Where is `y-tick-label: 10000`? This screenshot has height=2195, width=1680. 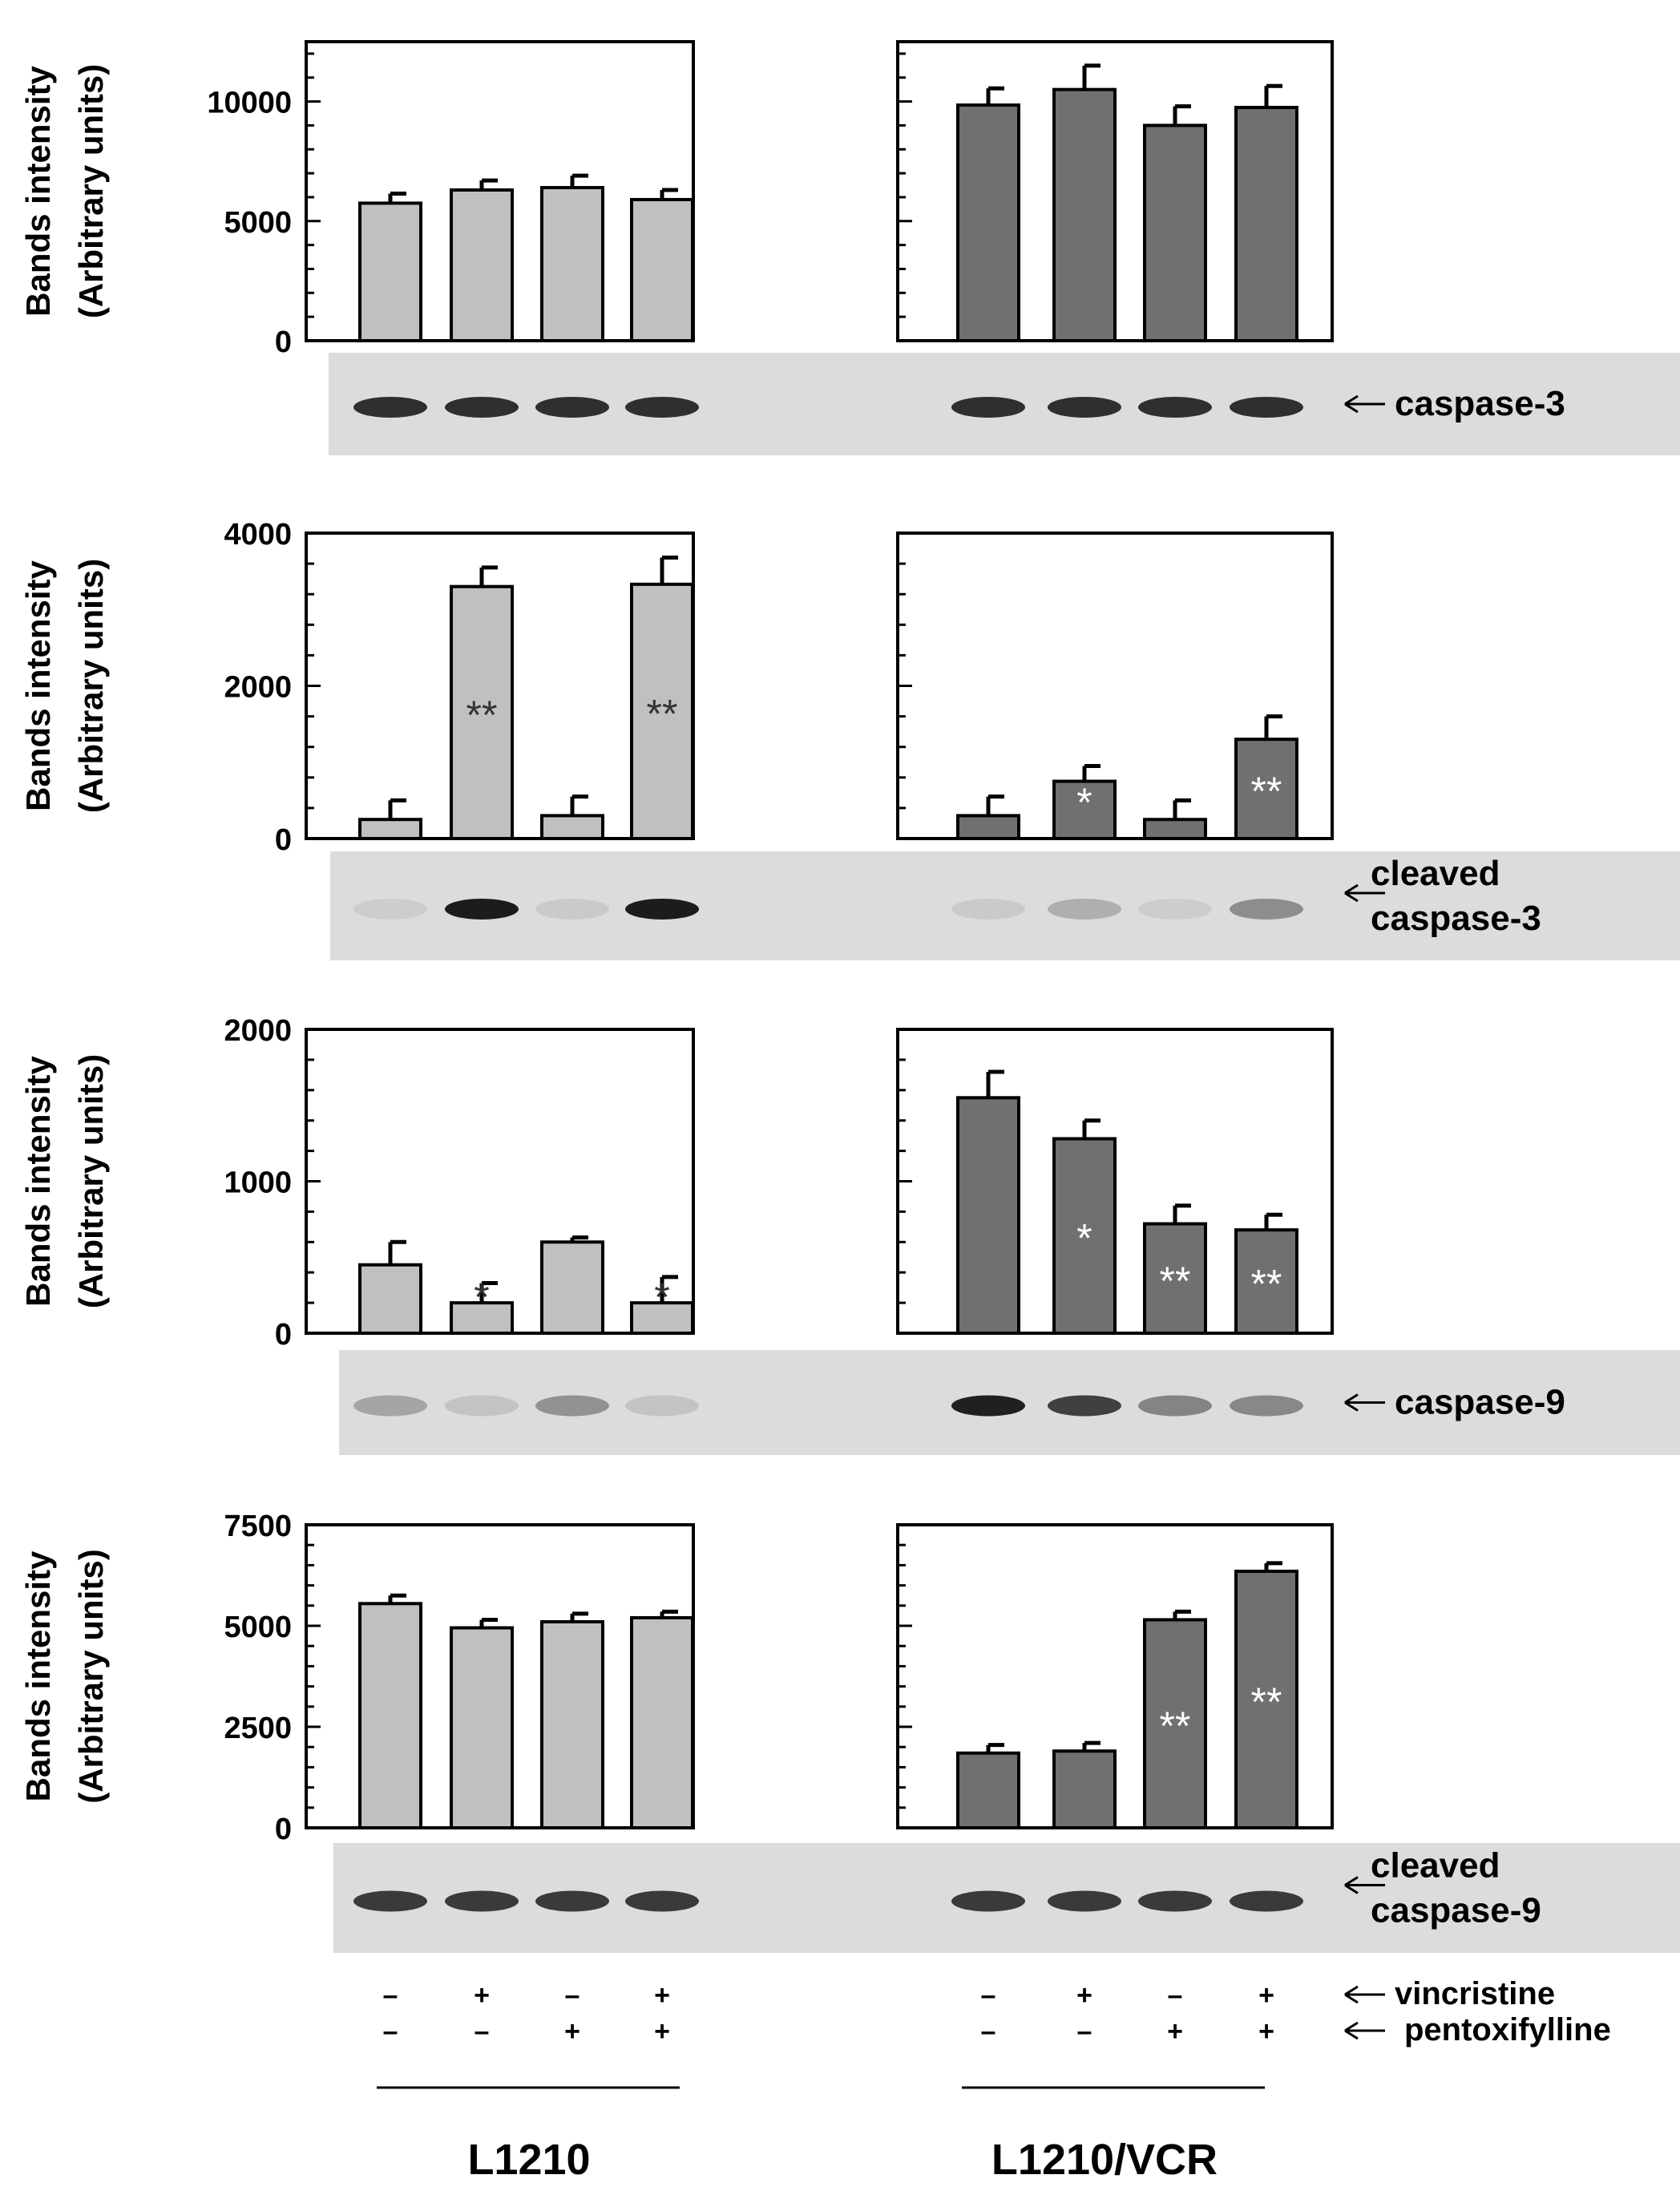
y-tick-label: 10000 is located at coordinates (249, 104).